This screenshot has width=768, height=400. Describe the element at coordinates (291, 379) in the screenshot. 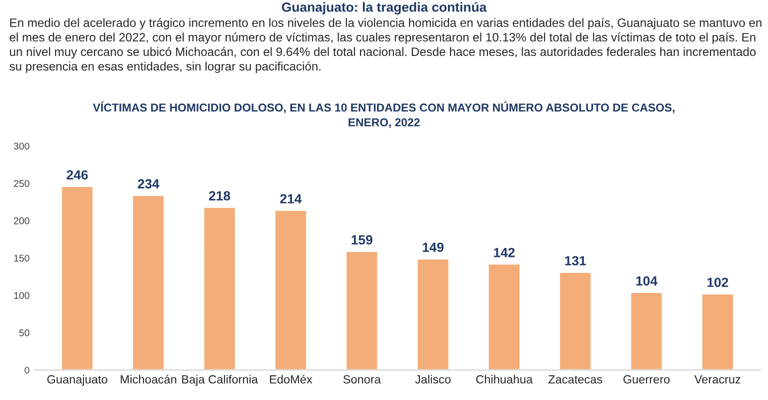

I see `x-tick-label: EdoMéx` at that location.